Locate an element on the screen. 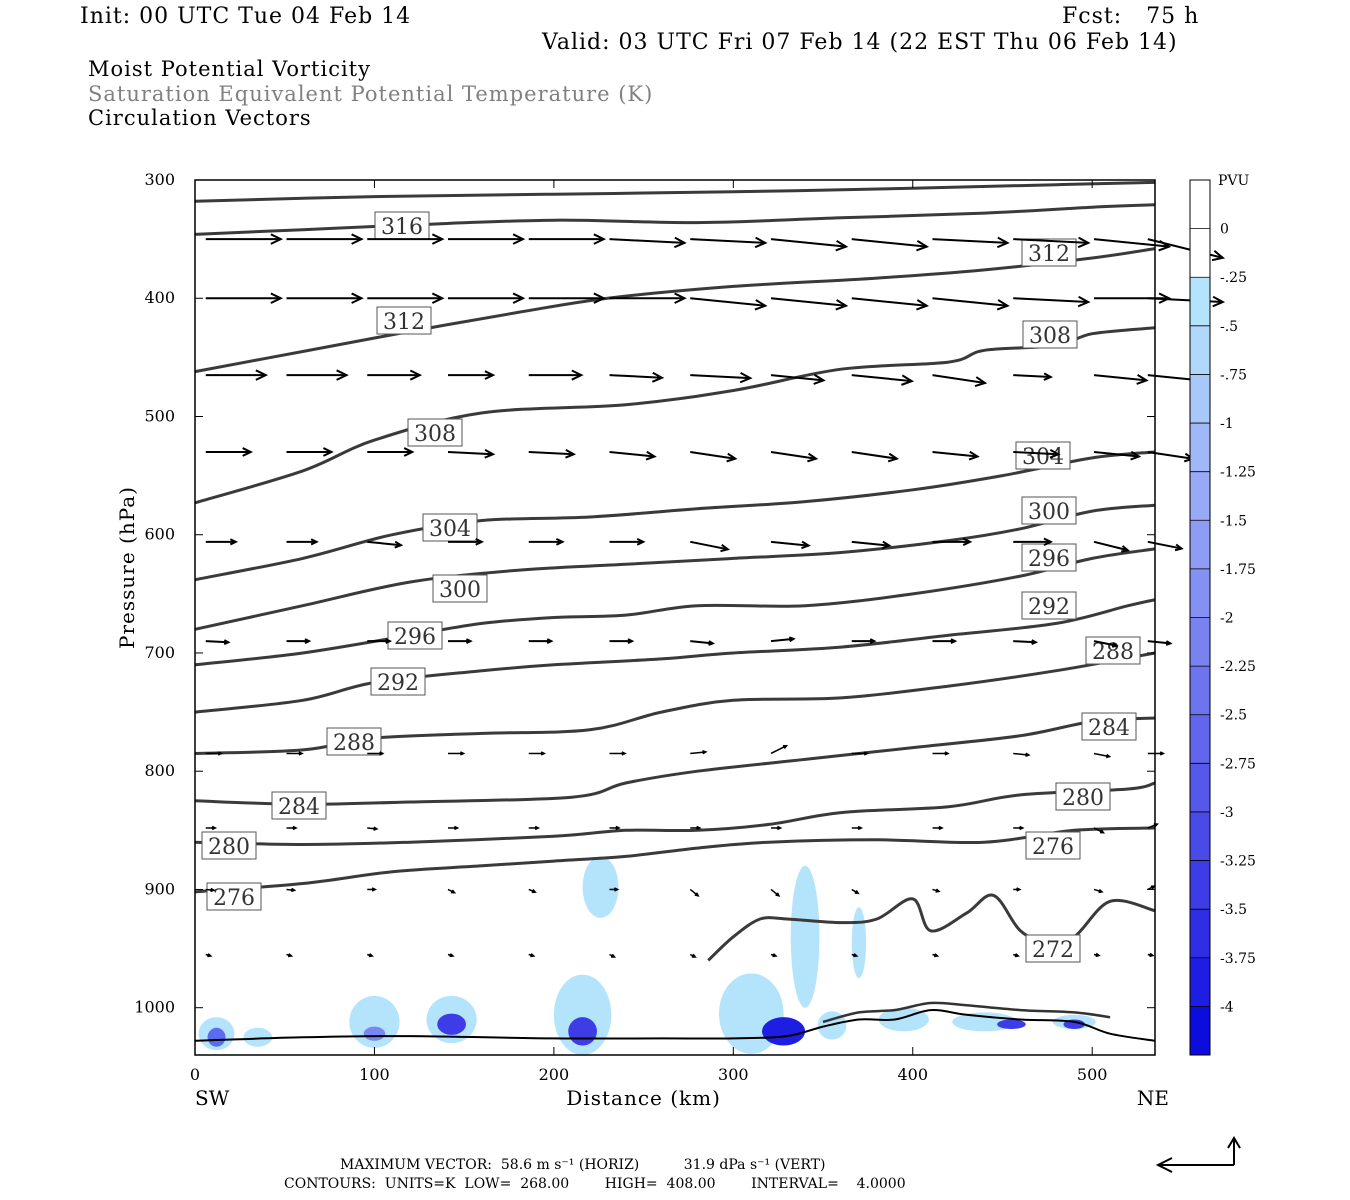 The width and height of the screenshot is (1350, 1200). colorbar-unit: PVU is located at coordinates (1234, 181).